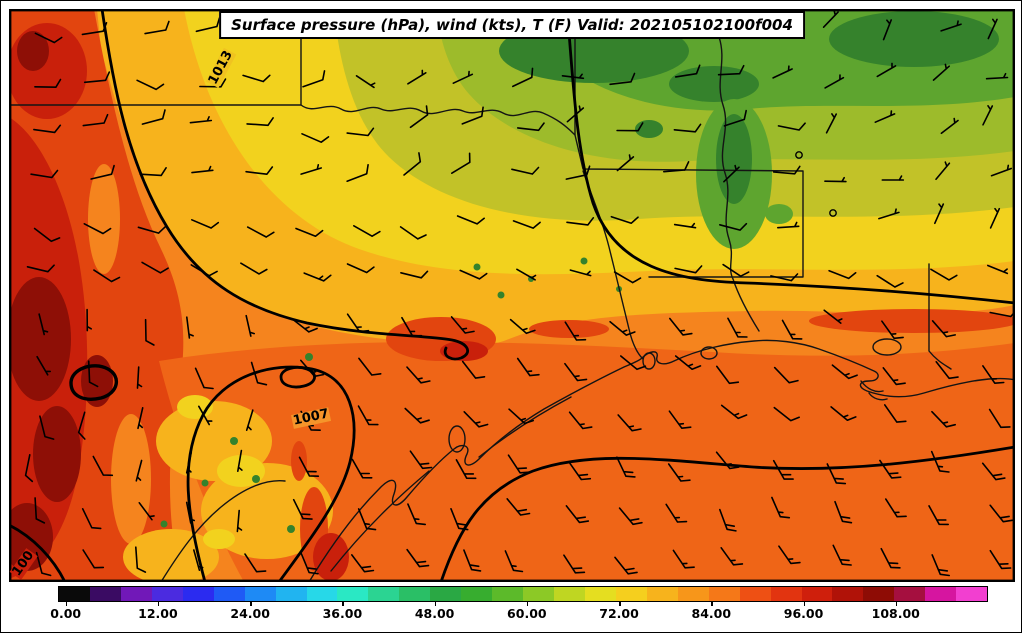 This screenshot has height=633, width=1022. I want to click on calcasieu-lake, so click(709, 353).